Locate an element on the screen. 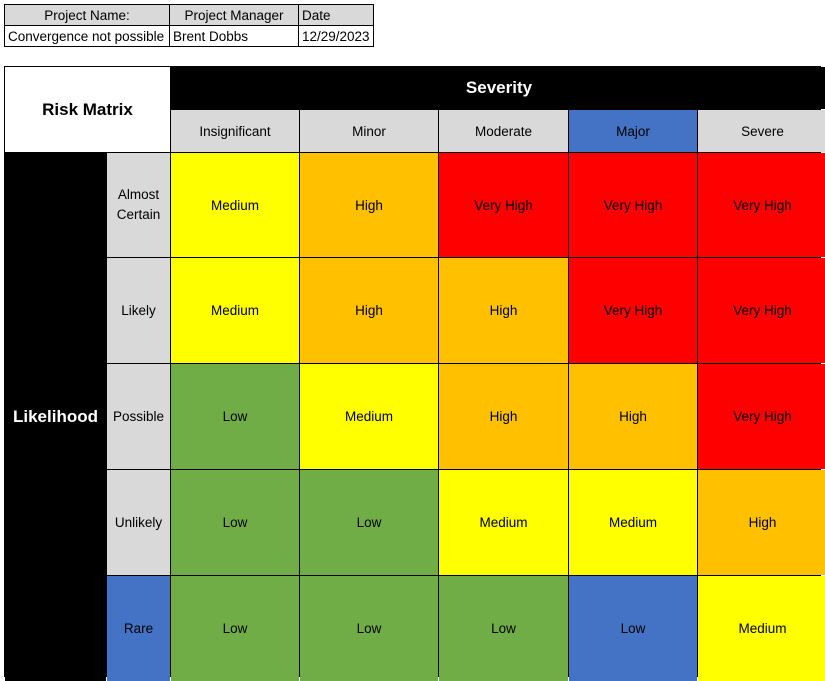  project-manager-cell: Brent Dobbs is located at coordinates (234, 36).